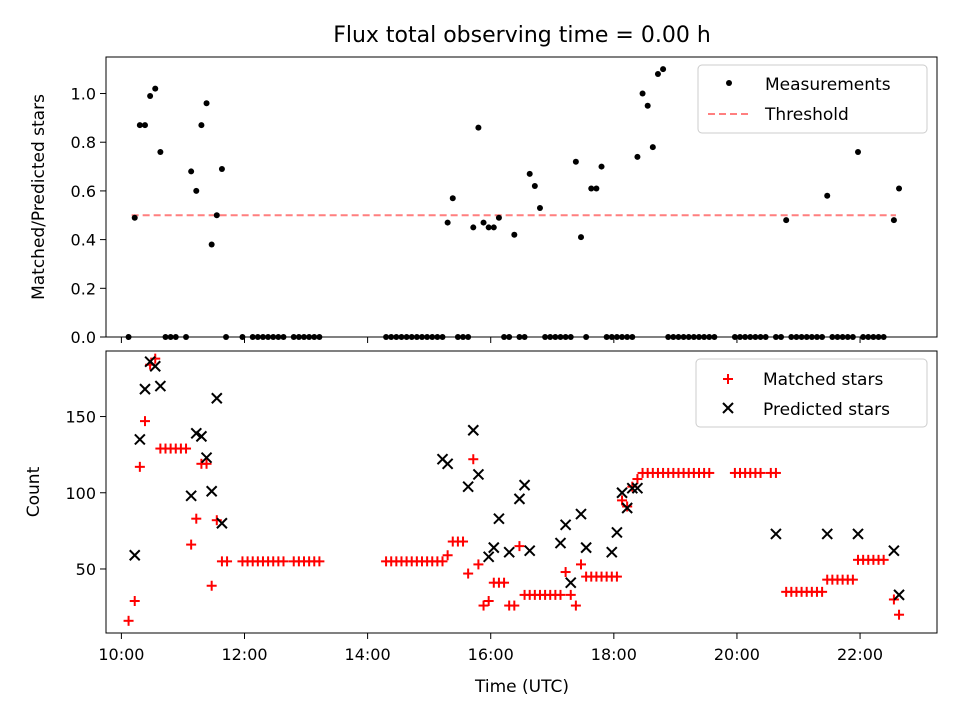 The height and width of the screenshot is (720, 960). What do you see at coordinates (860, 654) in the screenshot?
I see `x-tick-label: 22:00` at bounding box center [860, 654].